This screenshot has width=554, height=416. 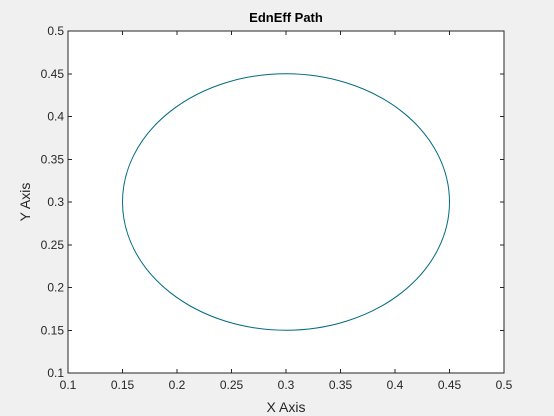 I want to click on y-tick-label: 0.4, so click(x=55, y=117).